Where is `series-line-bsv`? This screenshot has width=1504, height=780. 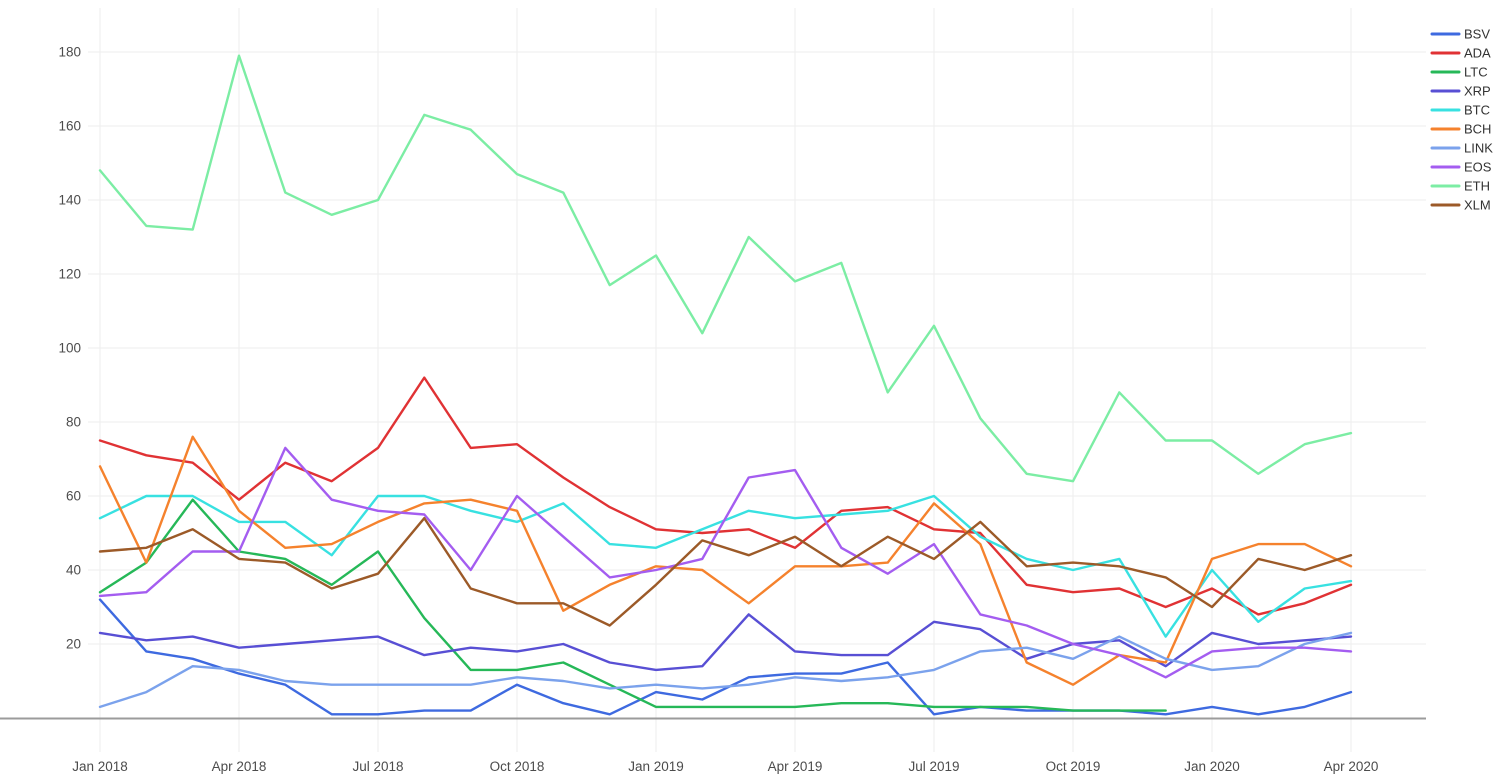 series-line-bsv is located at coordinates (725, 657).